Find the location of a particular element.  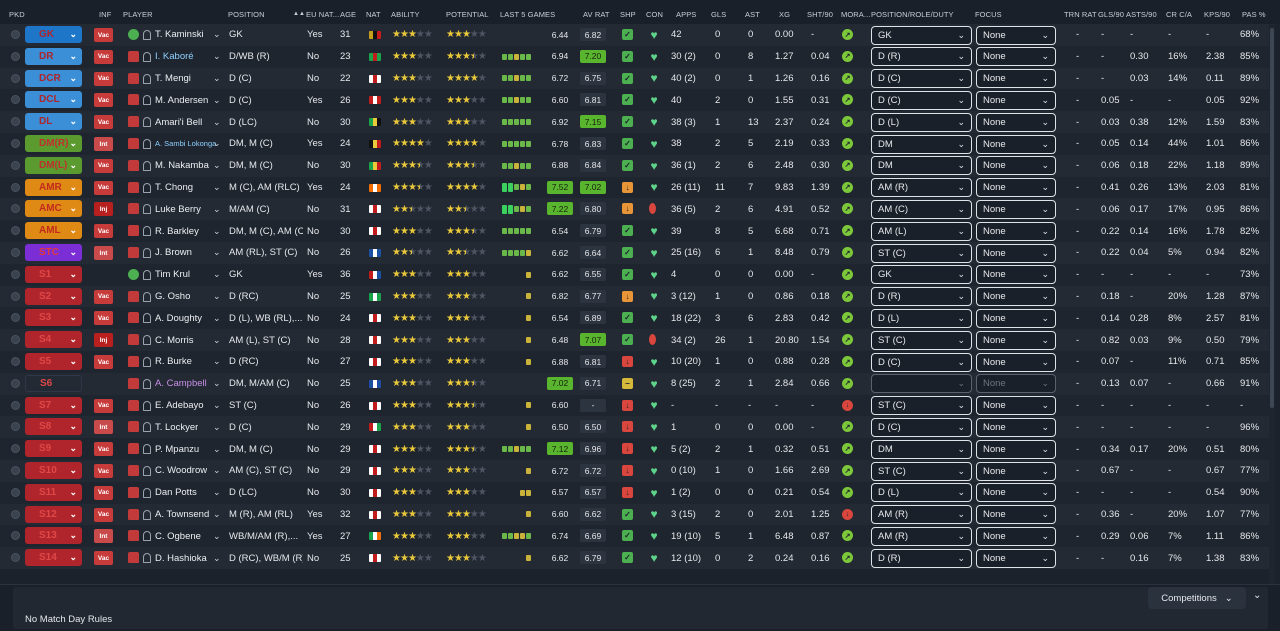

position-picker: S6 is located at coordinates (53, 383).